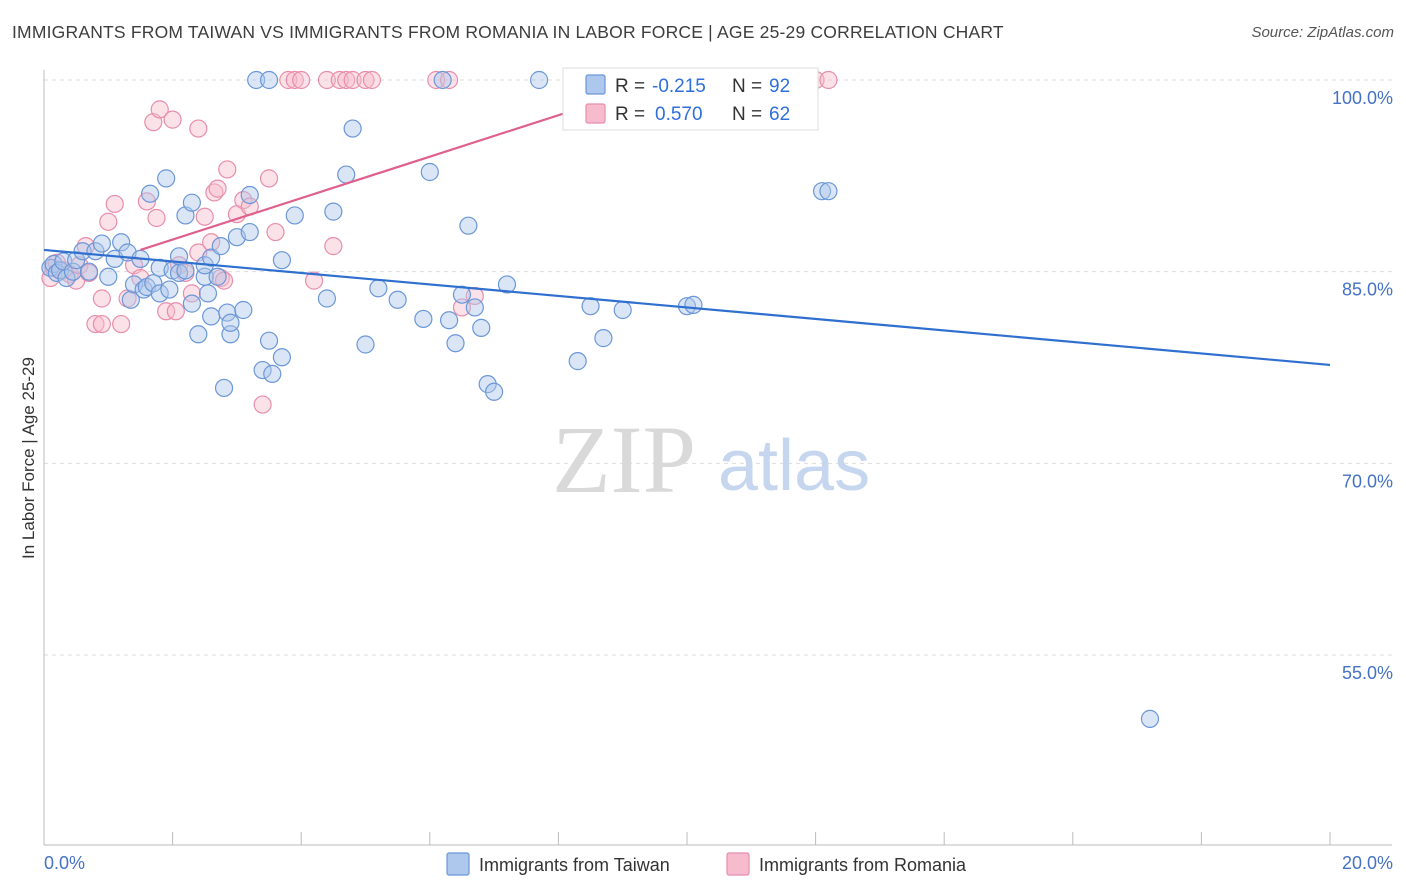  What do you see at coordinates (1367, 863) in the screenshot?
I see `x-tick-label-max: 20.0%` at bounding box center [1367, 863].